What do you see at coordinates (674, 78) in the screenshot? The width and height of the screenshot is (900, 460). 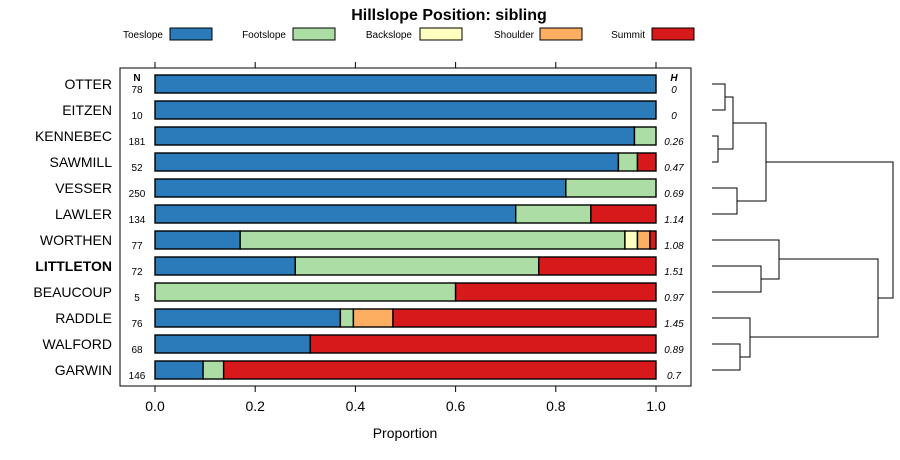 I see `h-header: H` at bounding box center [674, 78].